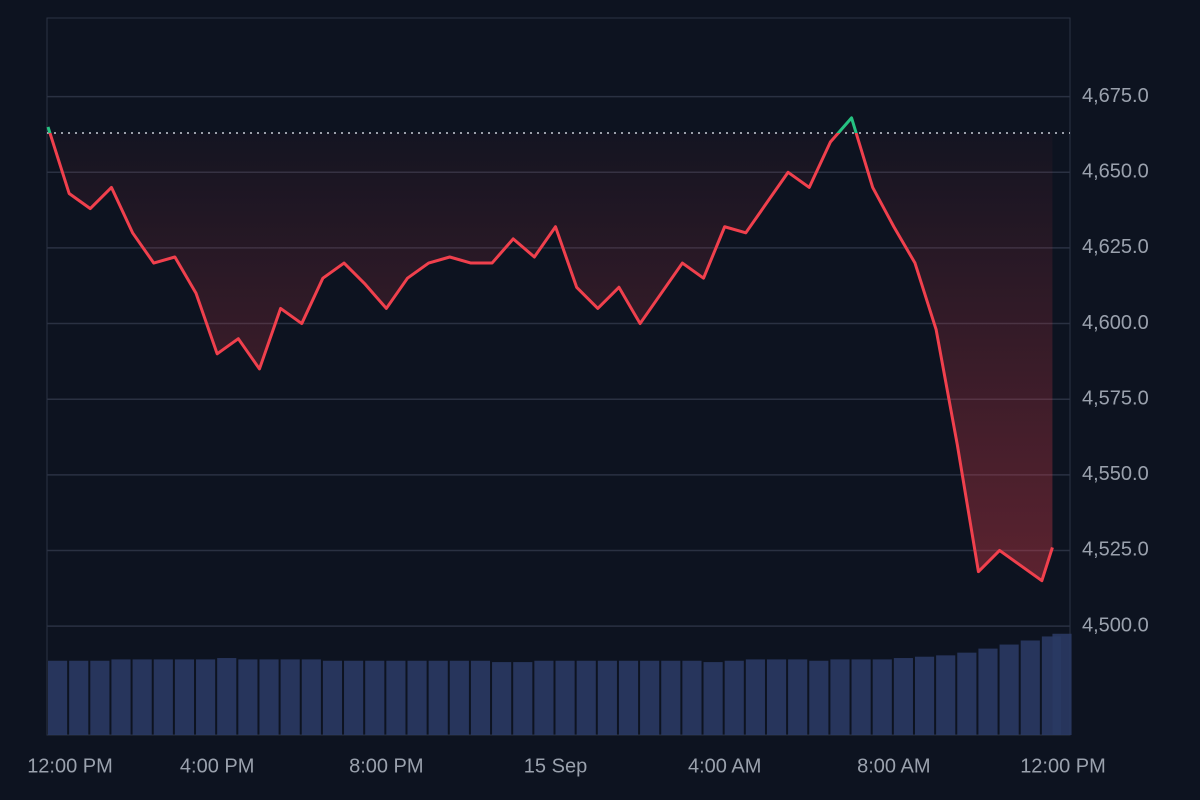 The height and width of the screenshot is (800, 1200). Describe the element at coordinates (217, 766) in the screenshot. I see `x-tick-label: 4:00 PM` at that location.